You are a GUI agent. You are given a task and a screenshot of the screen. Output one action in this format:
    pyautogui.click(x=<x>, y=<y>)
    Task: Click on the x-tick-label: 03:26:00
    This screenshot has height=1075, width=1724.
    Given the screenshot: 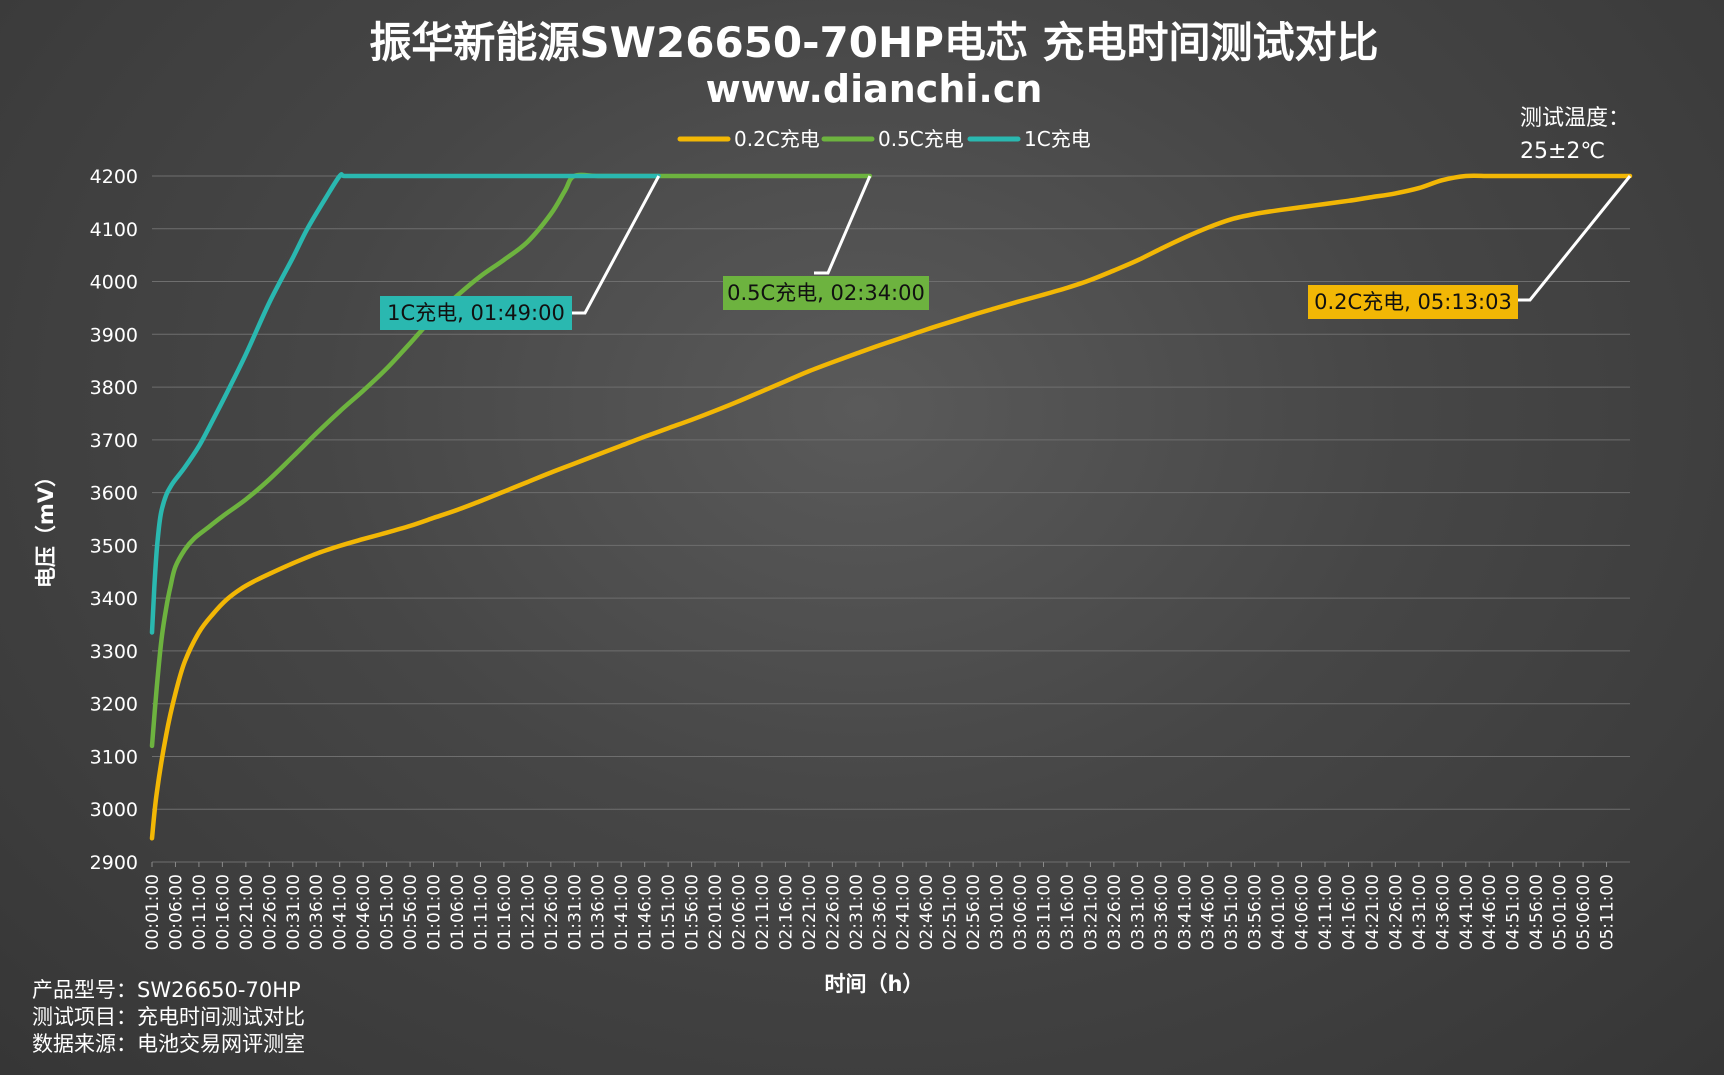 What is the action you would take?
    pyautogui.click(x=1115, y=912)
    